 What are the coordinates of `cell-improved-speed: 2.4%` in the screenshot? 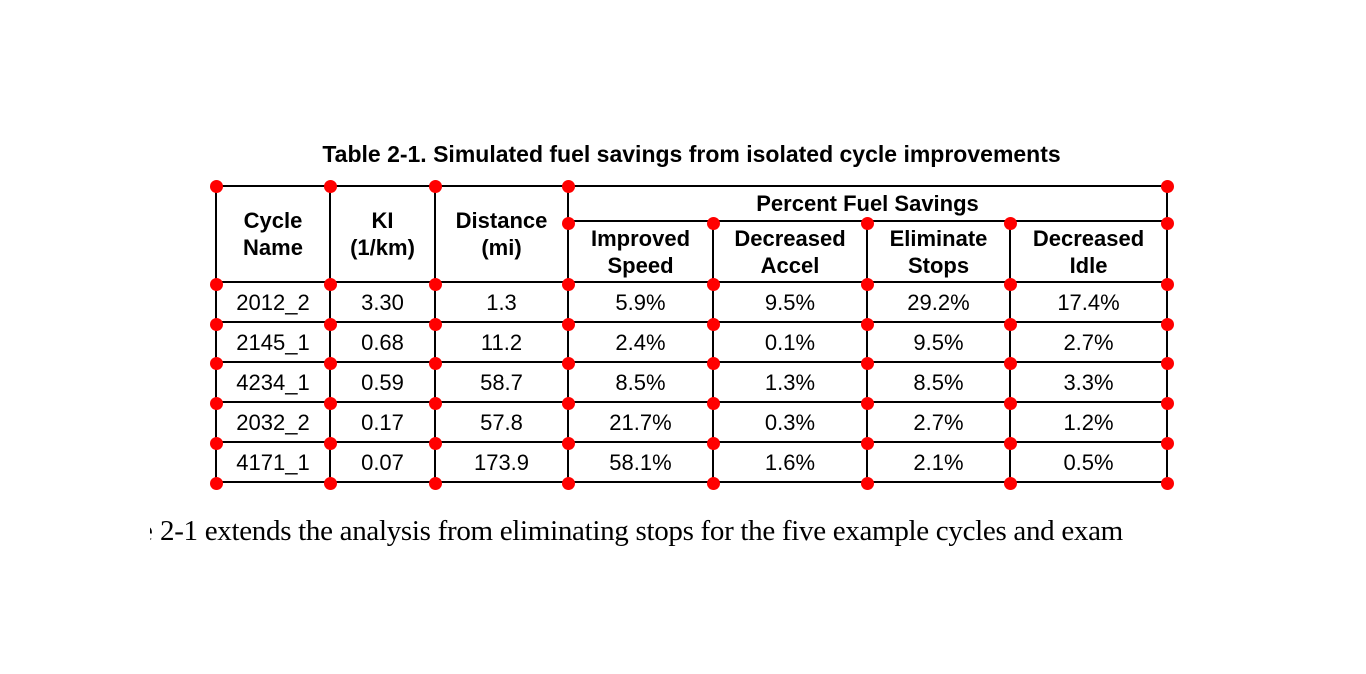 It's located at (640, 342).